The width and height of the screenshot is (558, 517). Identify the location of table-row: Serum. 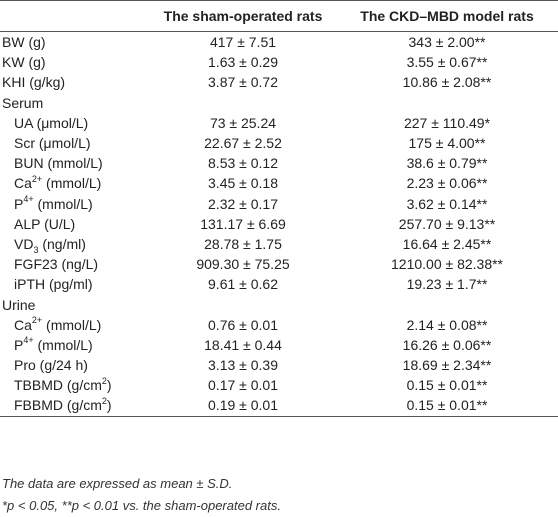
(279, 103).